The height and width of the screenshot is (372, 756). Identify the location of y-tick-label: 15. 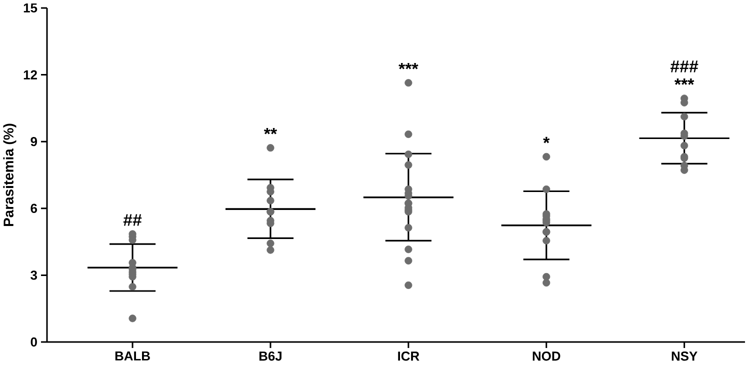
(31, 8).